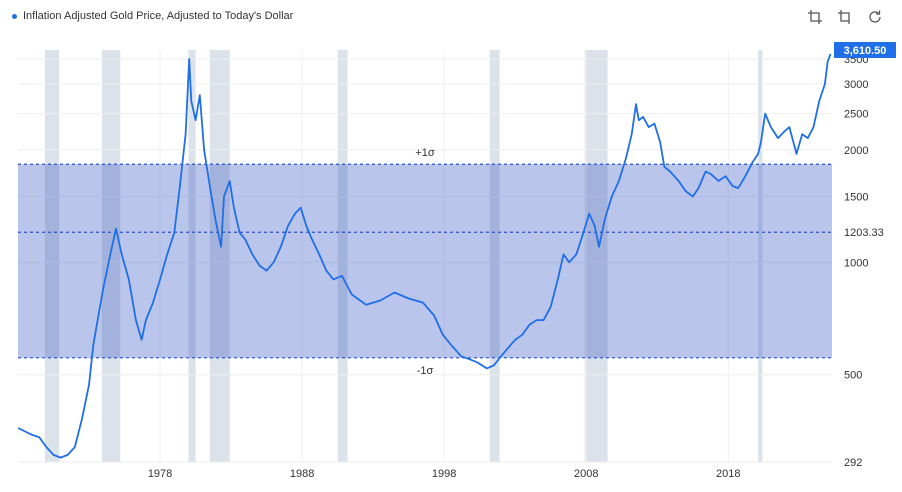  What do you see at coordinates (875, 17) in the screenshot?
I see `reset-zoom-icon` at bounding box center [875, 17].